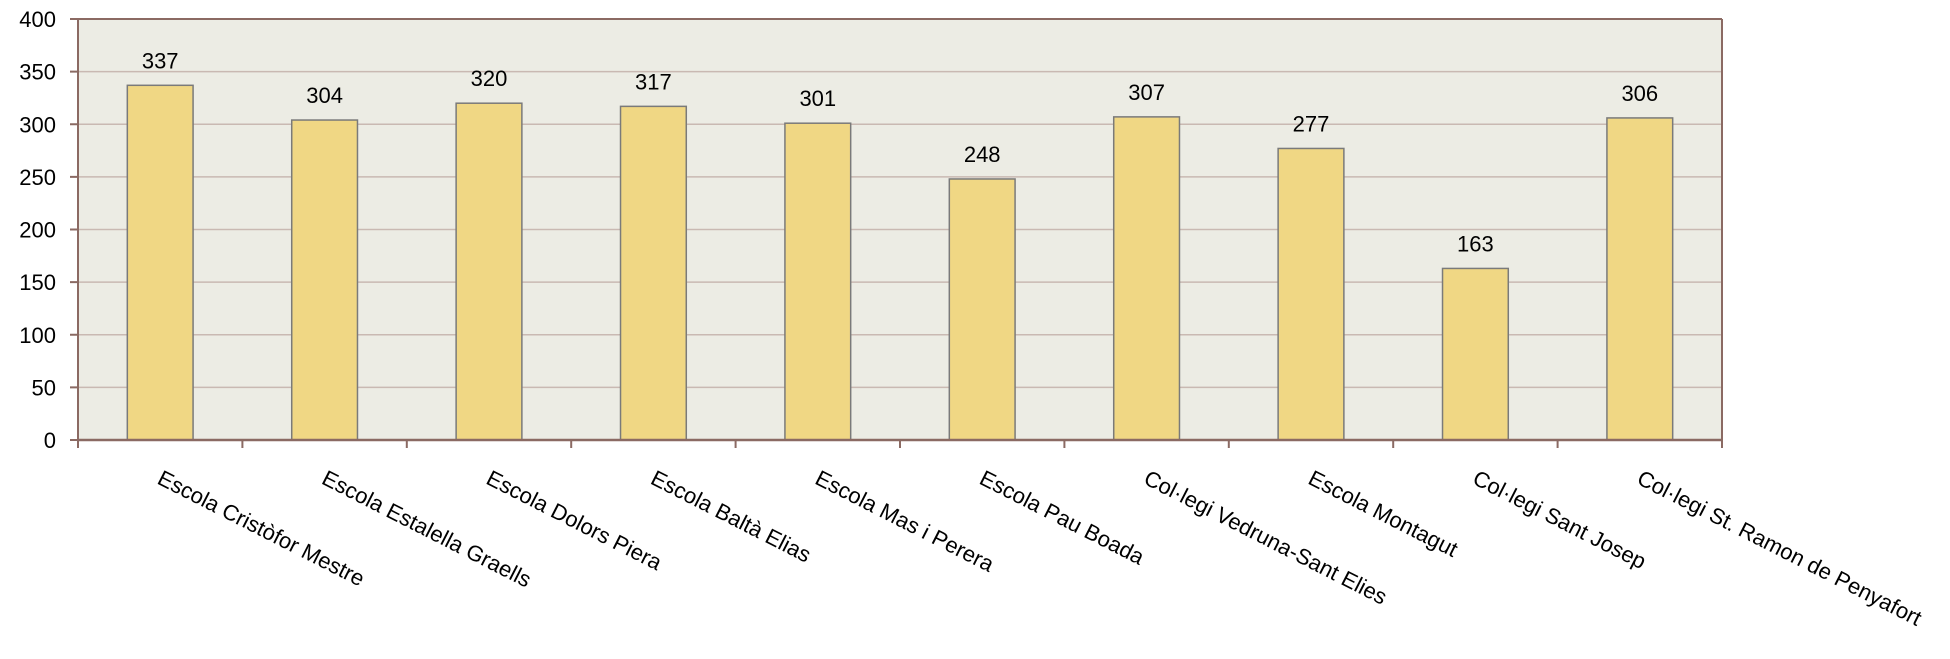  I want to click on y-tick-label: 300, so click(37, 124).